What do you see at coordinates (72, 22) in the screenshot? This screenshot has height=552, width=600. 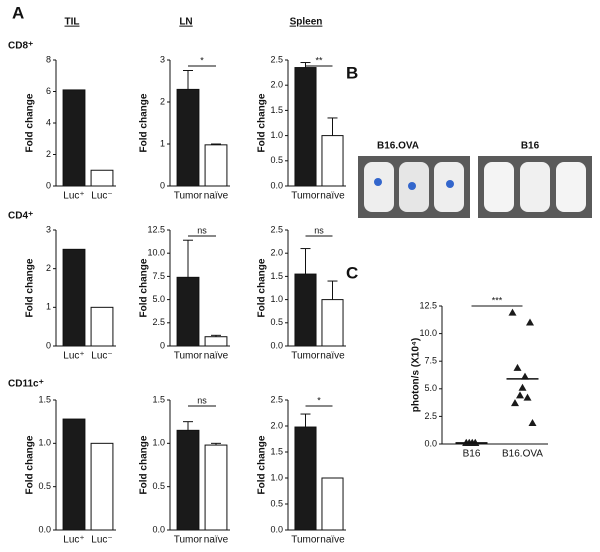 I see `column-header: TIL` at bounding box center [72, 22].